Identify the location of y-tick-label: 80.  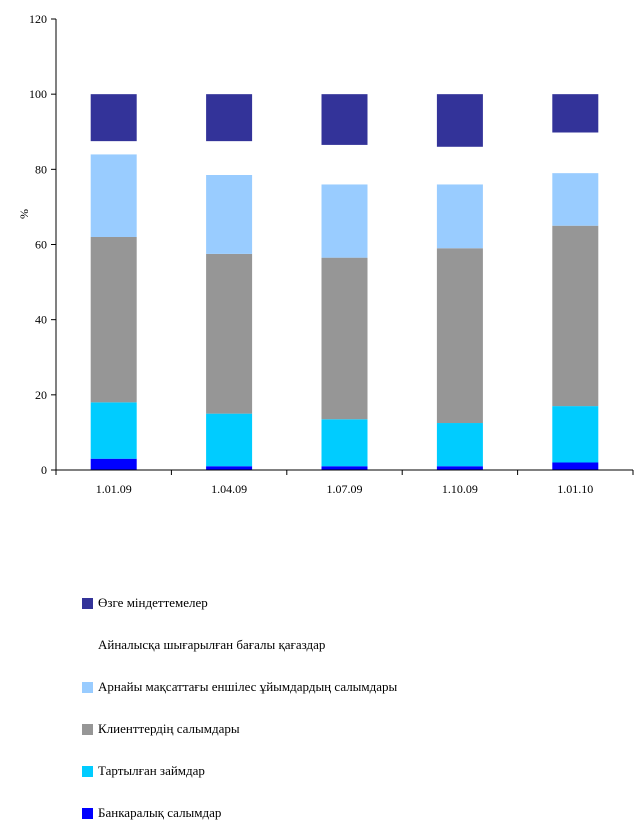
(41, 169).